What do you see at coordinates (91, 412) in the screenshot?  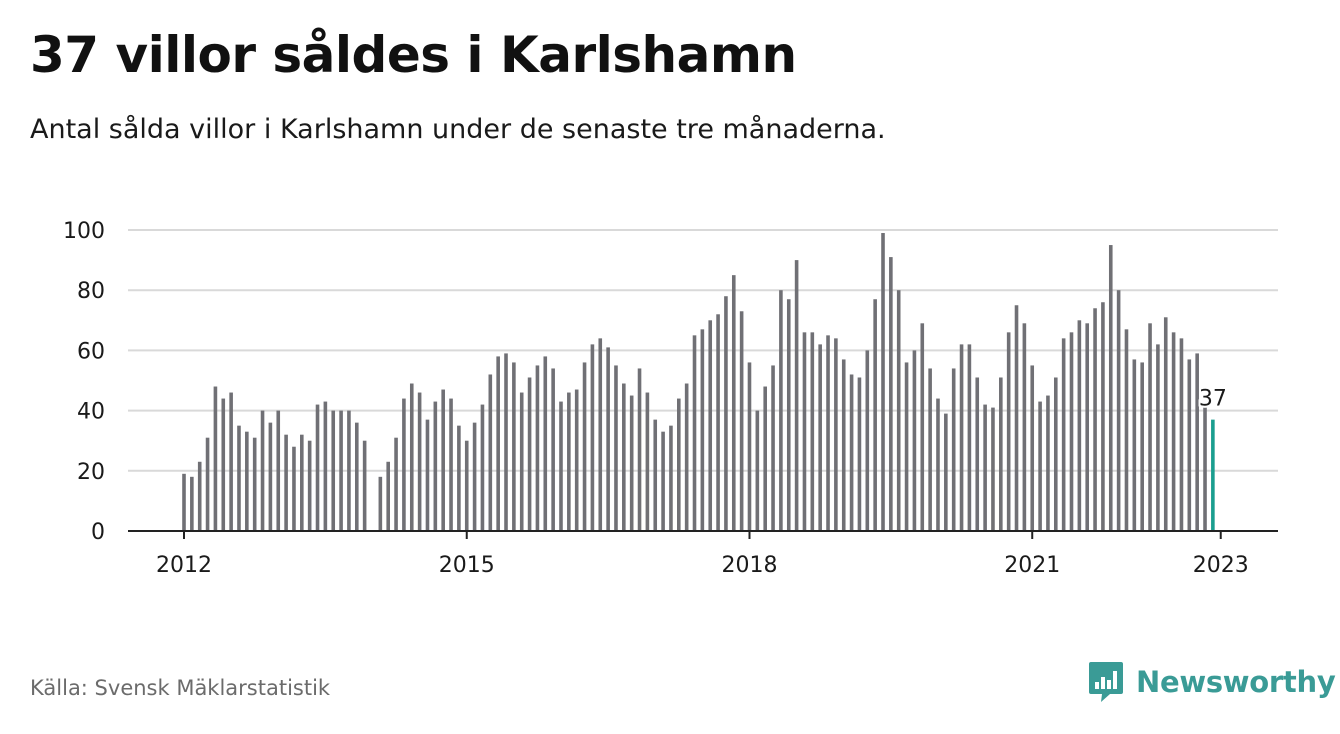 I see `y-tick-label: 40` at bounding box center [91, 412].